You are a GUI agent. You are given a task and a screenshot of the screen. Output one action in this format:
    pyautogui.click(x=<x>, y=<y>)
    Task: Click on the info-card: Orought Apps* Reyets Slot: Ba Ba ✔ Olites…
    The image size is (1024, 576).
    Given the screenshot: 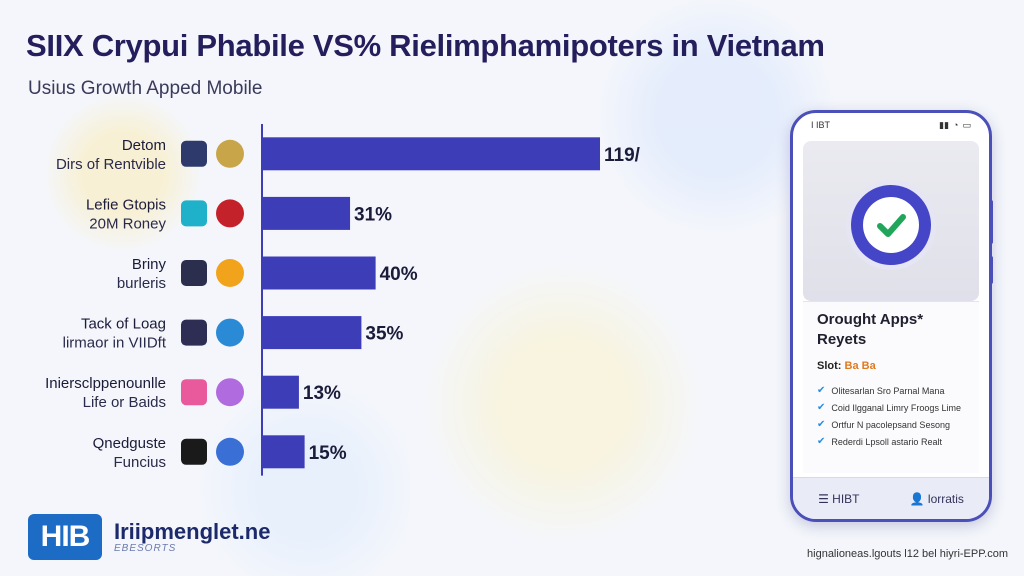 What is the action you would take?
    pyautogui.click(x=891, y=387)
    